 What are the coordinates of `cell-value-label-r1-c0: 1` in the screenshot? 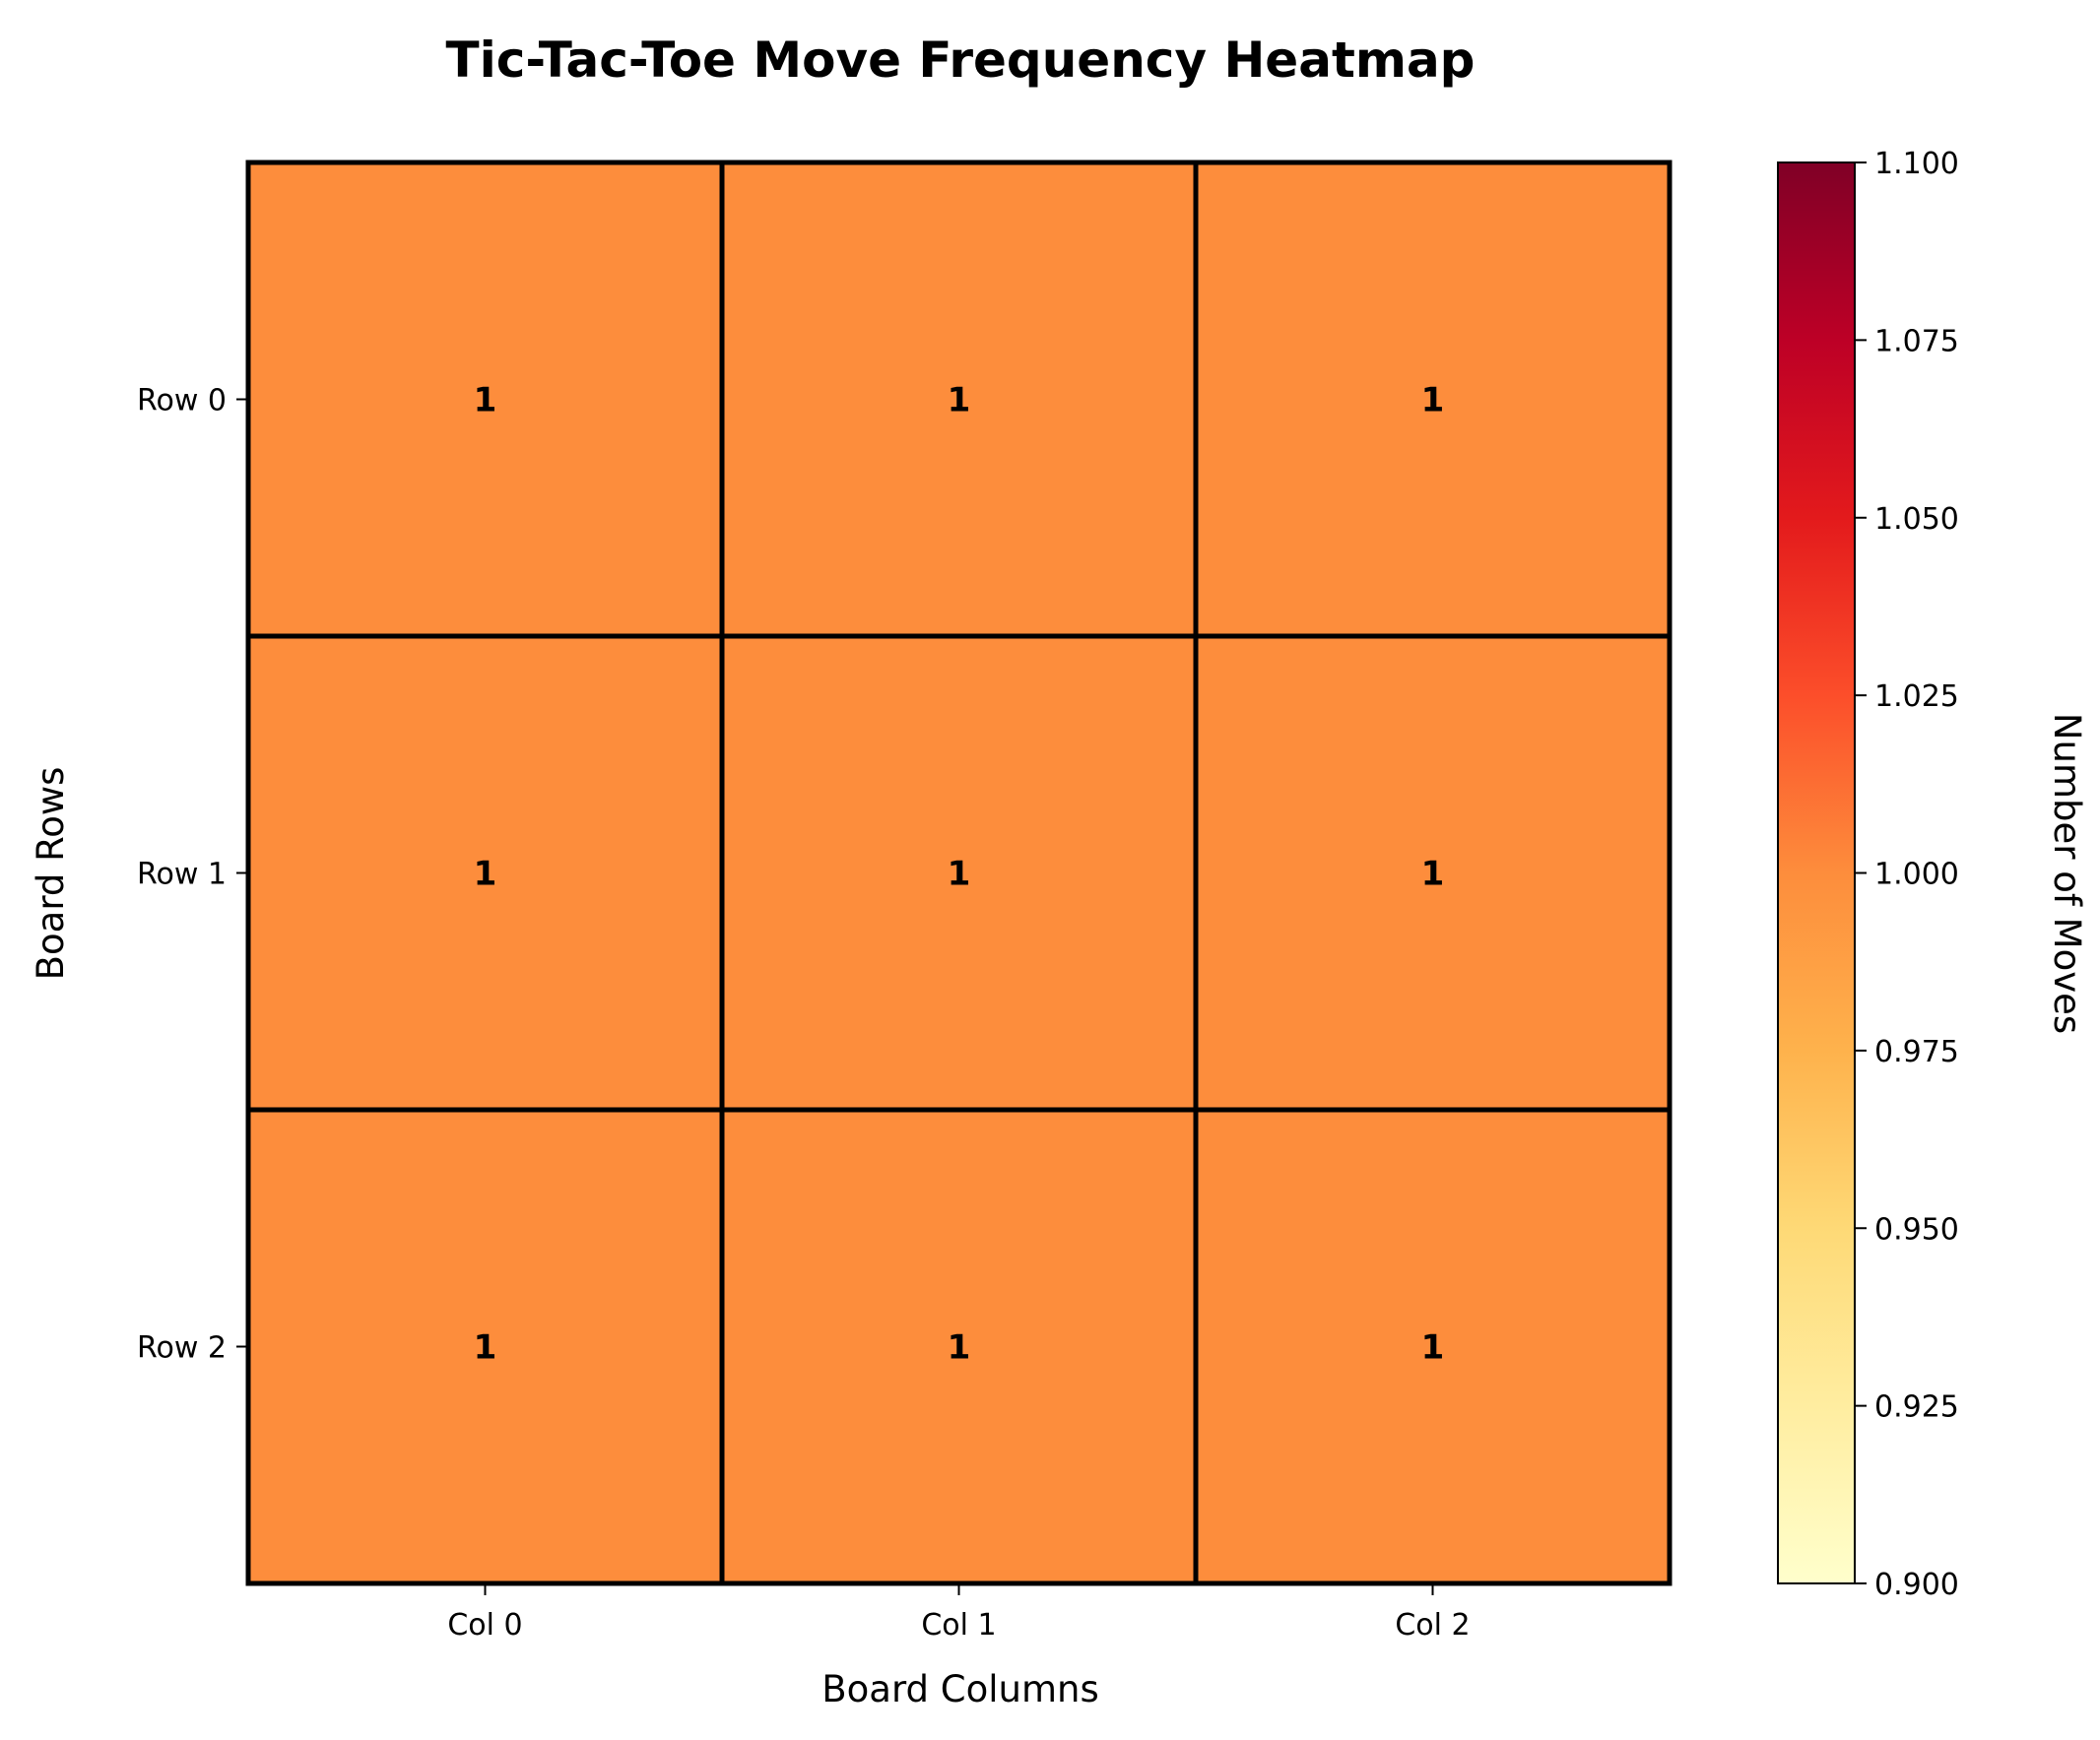 It's located at (486, 874).